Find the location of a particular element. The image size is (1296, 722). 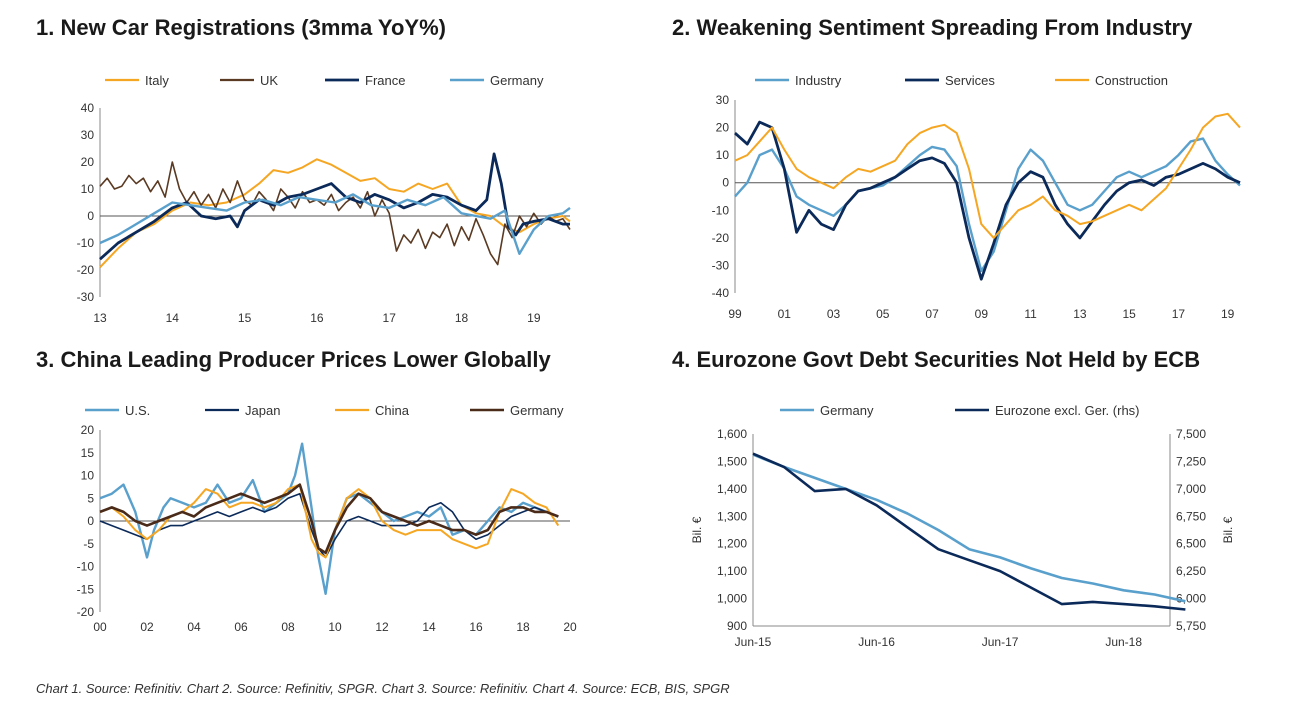

x-tick-label: 08 is located at coordinates (288, 627).